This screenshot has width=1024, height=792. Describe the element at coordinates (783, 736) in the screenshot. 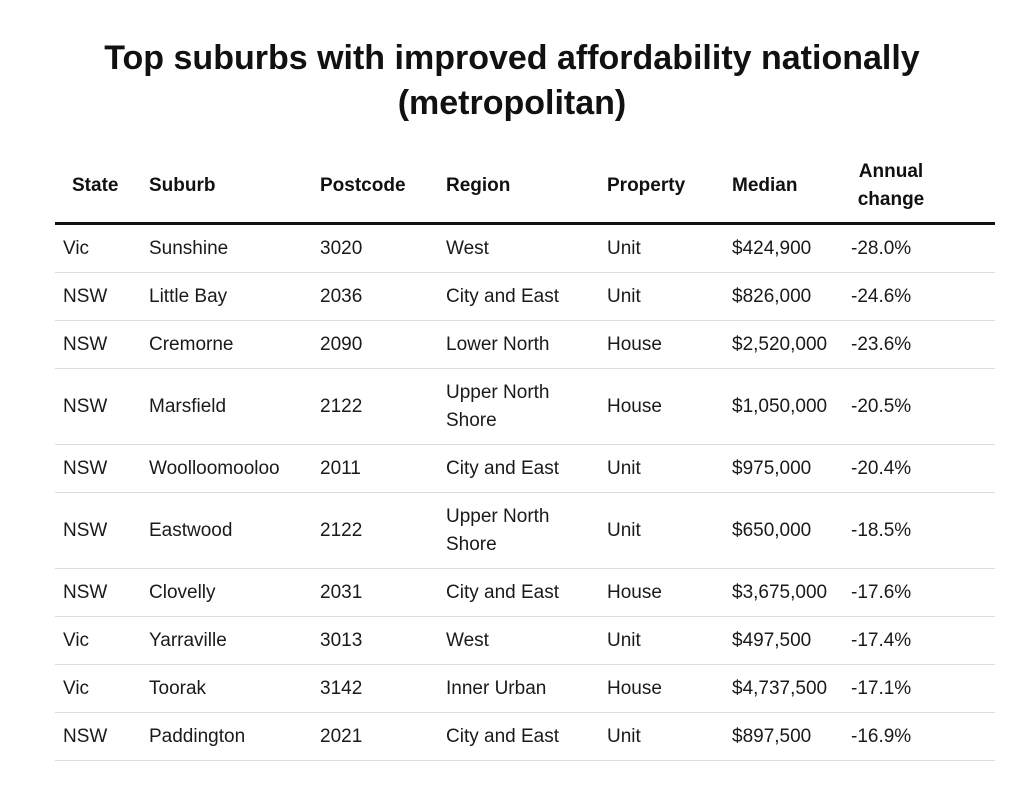

I see `cell-median: $897,500` at that location.